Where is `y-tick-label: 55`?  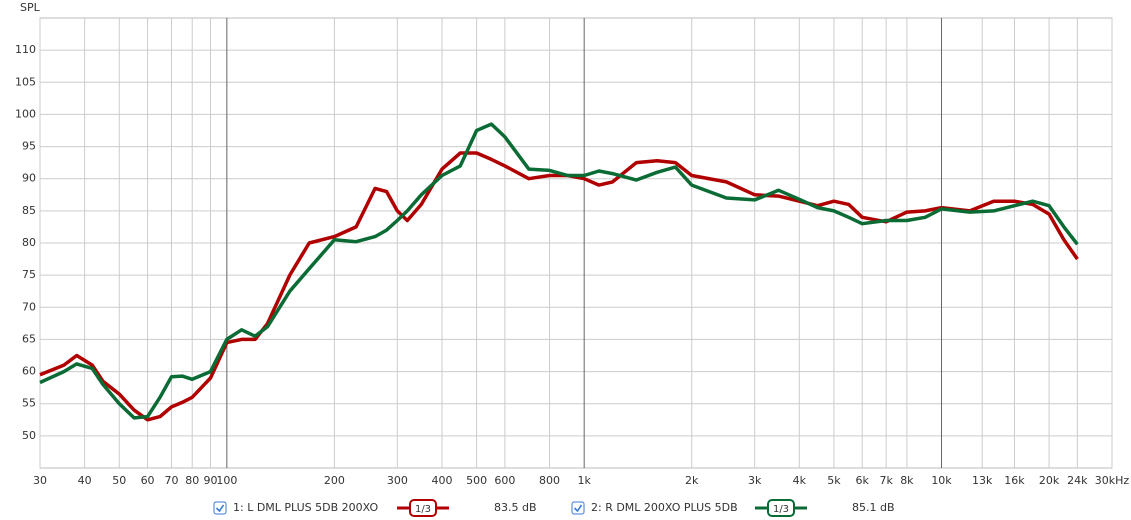
y-tick-label: 55 is located at coordinates (29, 403).